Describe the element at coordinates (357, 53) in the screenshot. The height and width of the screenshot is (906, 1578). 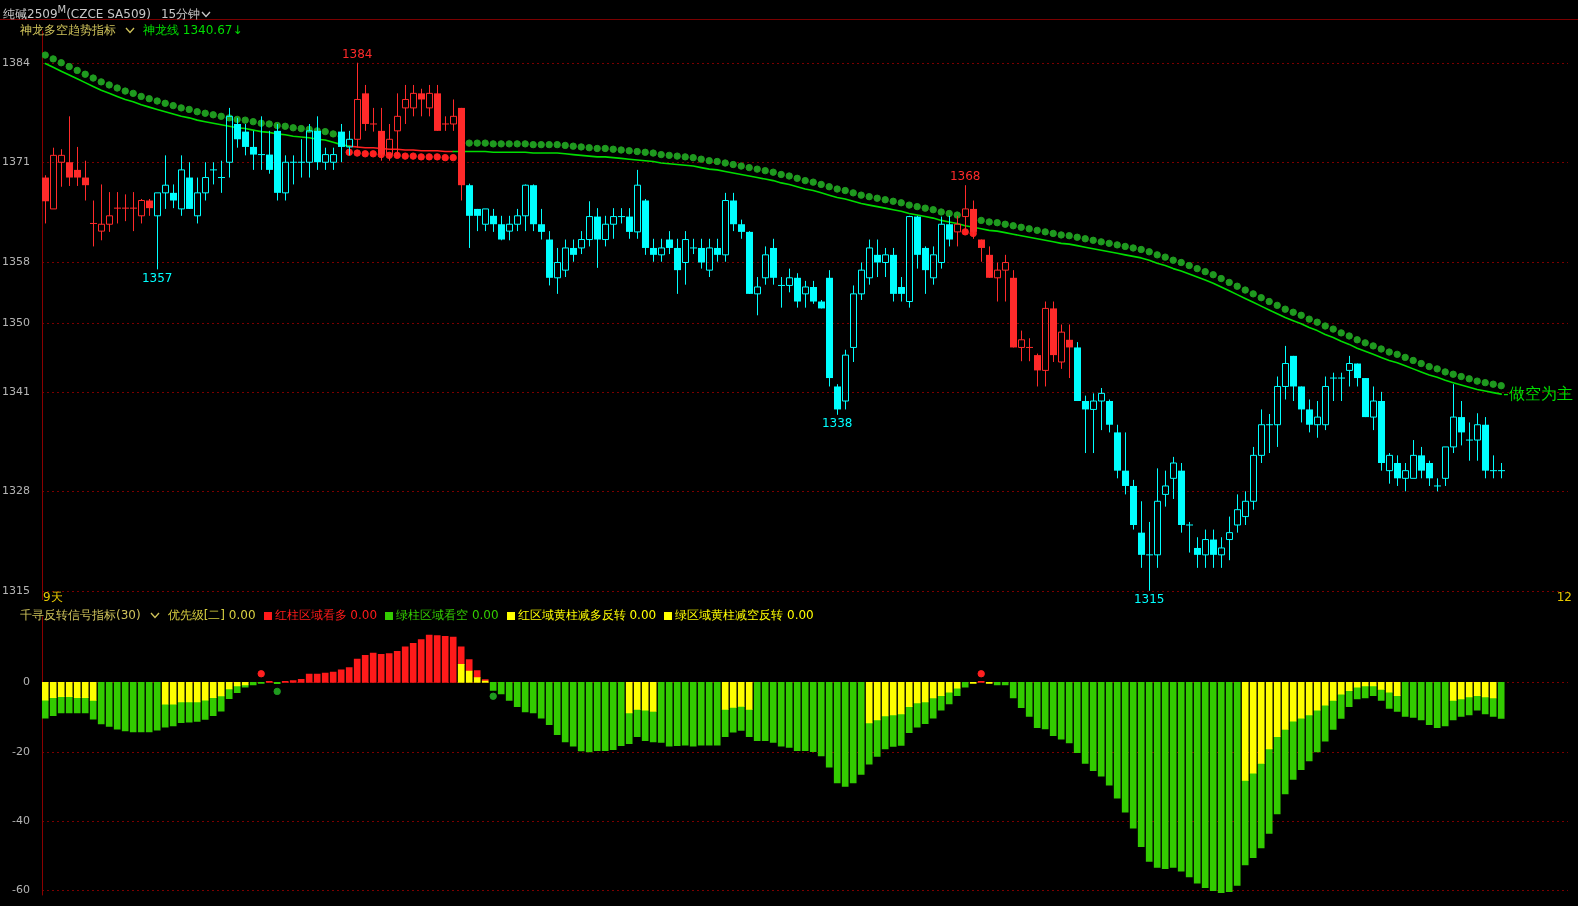
I see `annotation: 1384` at that location.